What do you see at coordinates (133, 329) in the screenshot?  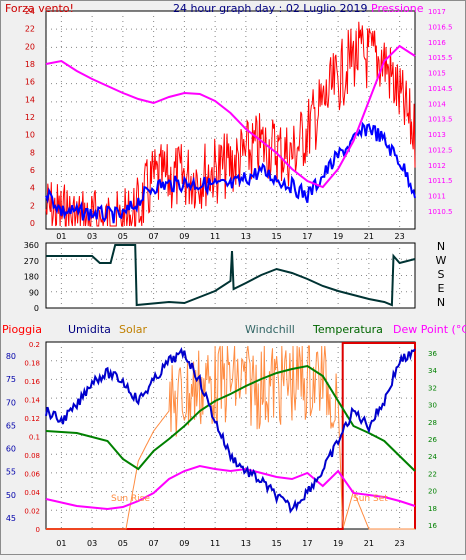 I see `solar-legend: Solar` at bounding box center [133, 329].